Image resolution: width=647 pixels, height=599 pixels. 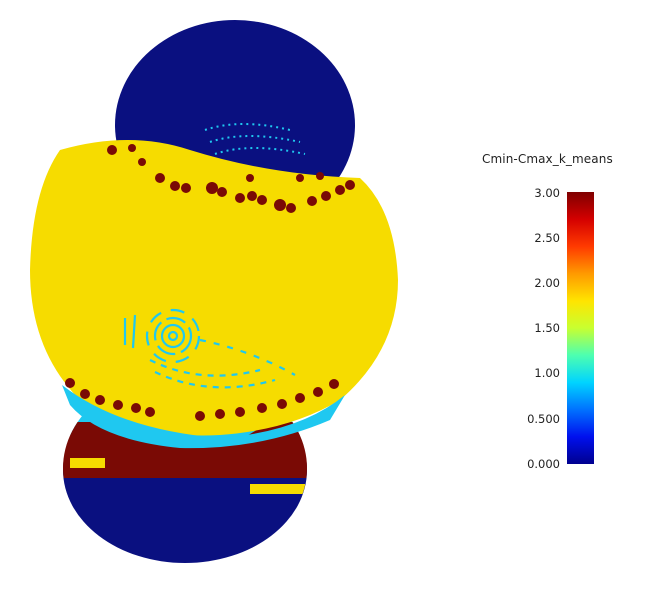 What do you see at coordinates (209, 348) in the screenshot?
I see `ring-pattern` at bounding box center [209, 348].